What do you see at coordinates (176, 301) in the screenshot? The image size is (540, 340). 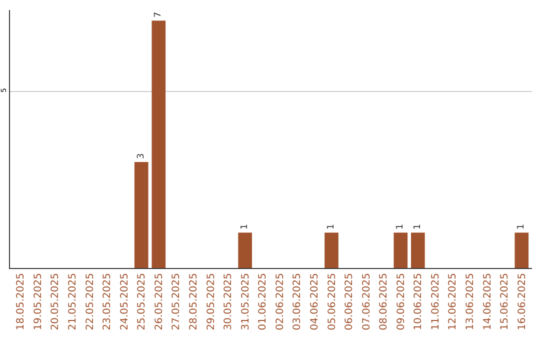 I see `x-tick-label: 27.05.2025` at bounding box center [176, 301].